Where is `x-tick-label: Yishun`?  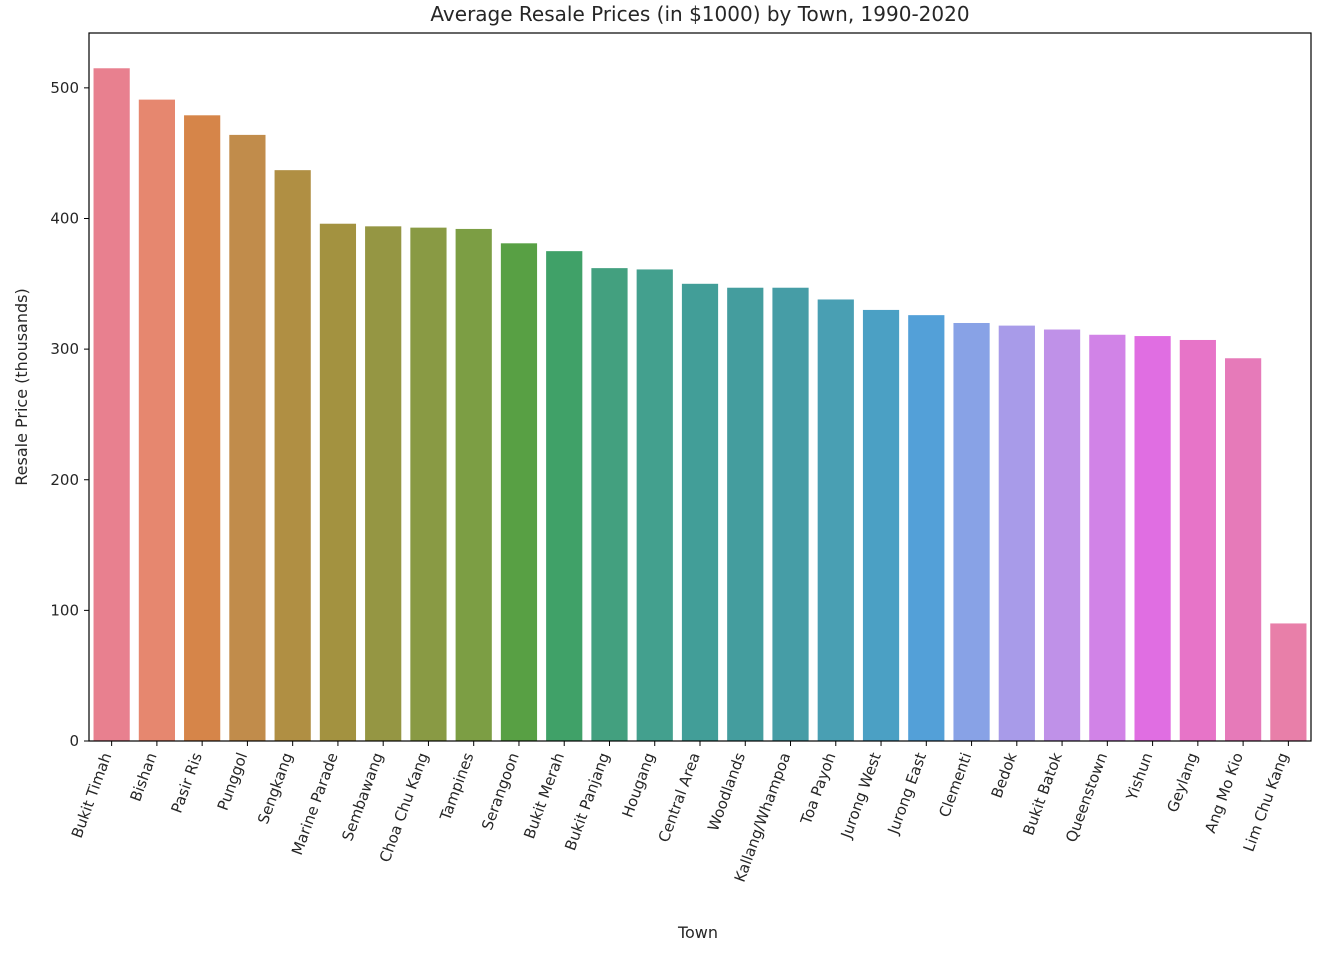 x-tick-label: Yishun is located at coordinates (1139, 776).